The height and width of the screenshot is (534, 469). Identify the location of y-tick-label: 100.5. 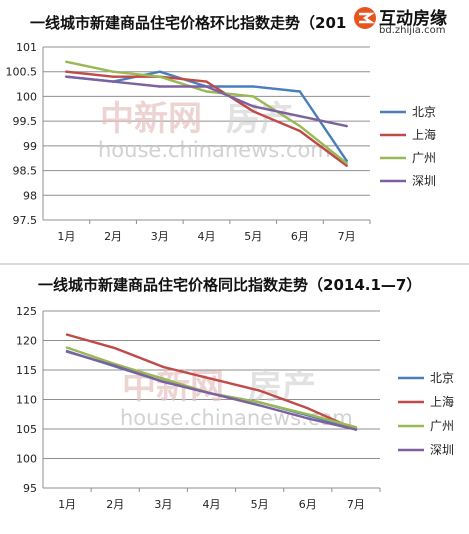
(22, 72).